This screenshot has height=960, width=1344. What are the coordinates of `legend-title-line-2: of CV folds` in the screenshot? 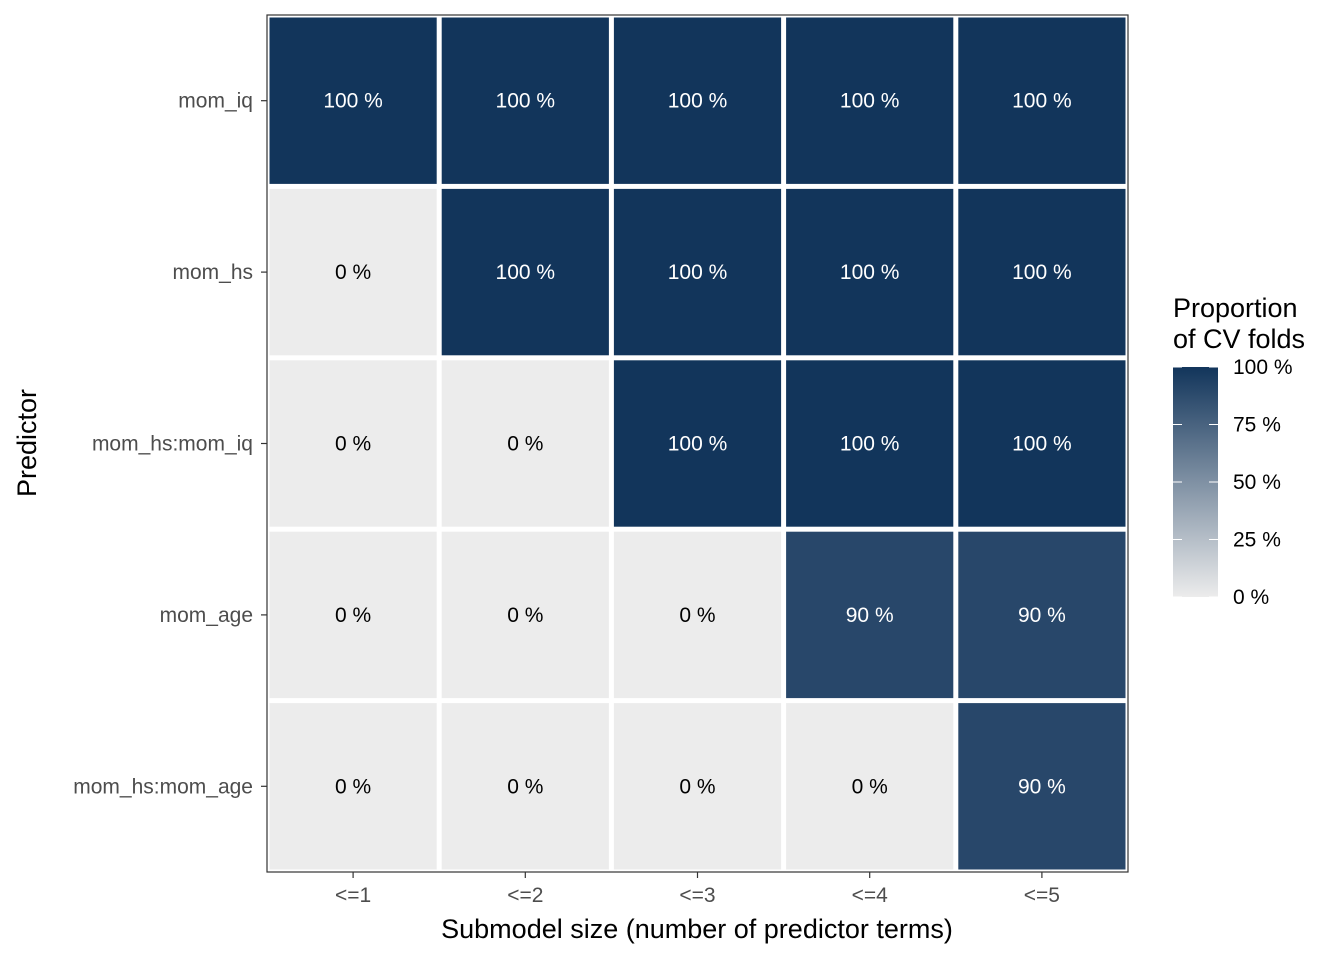 It's located at (1239, 339).